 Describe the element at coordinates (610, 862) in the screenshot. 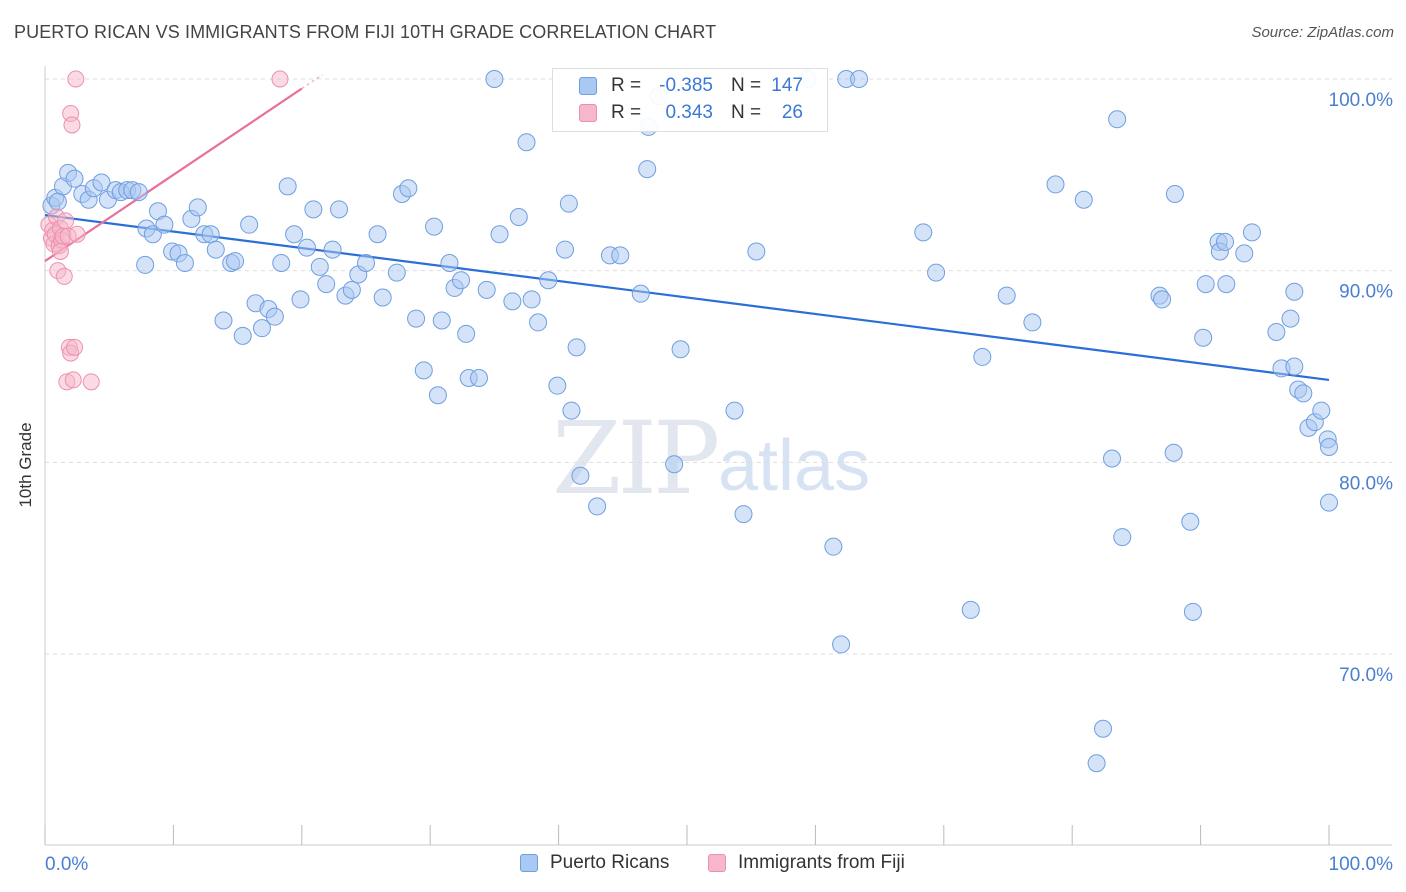

I see `legend-label-puerto-ricans: Puerto Ricans` at that location.